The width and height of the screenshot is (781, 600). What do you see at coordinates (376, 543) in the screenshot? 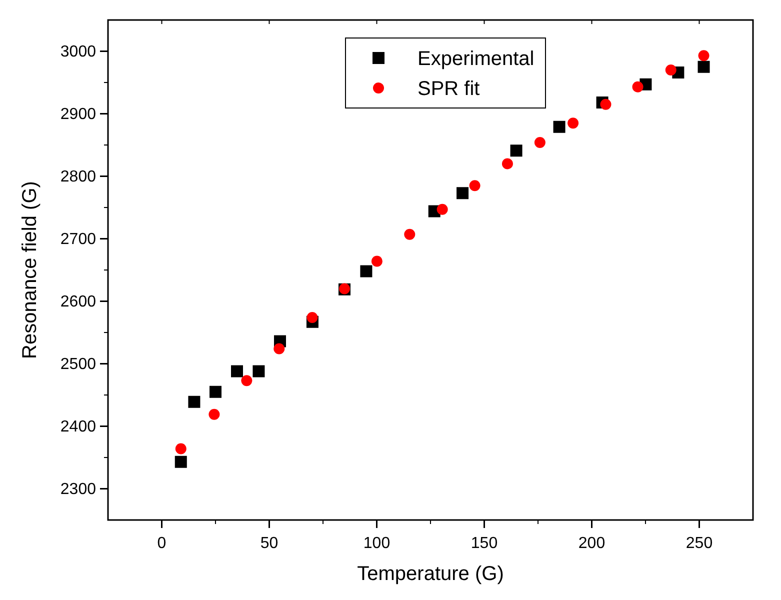
I see `x-tick-label: 100` at bounding box center [376, 543].